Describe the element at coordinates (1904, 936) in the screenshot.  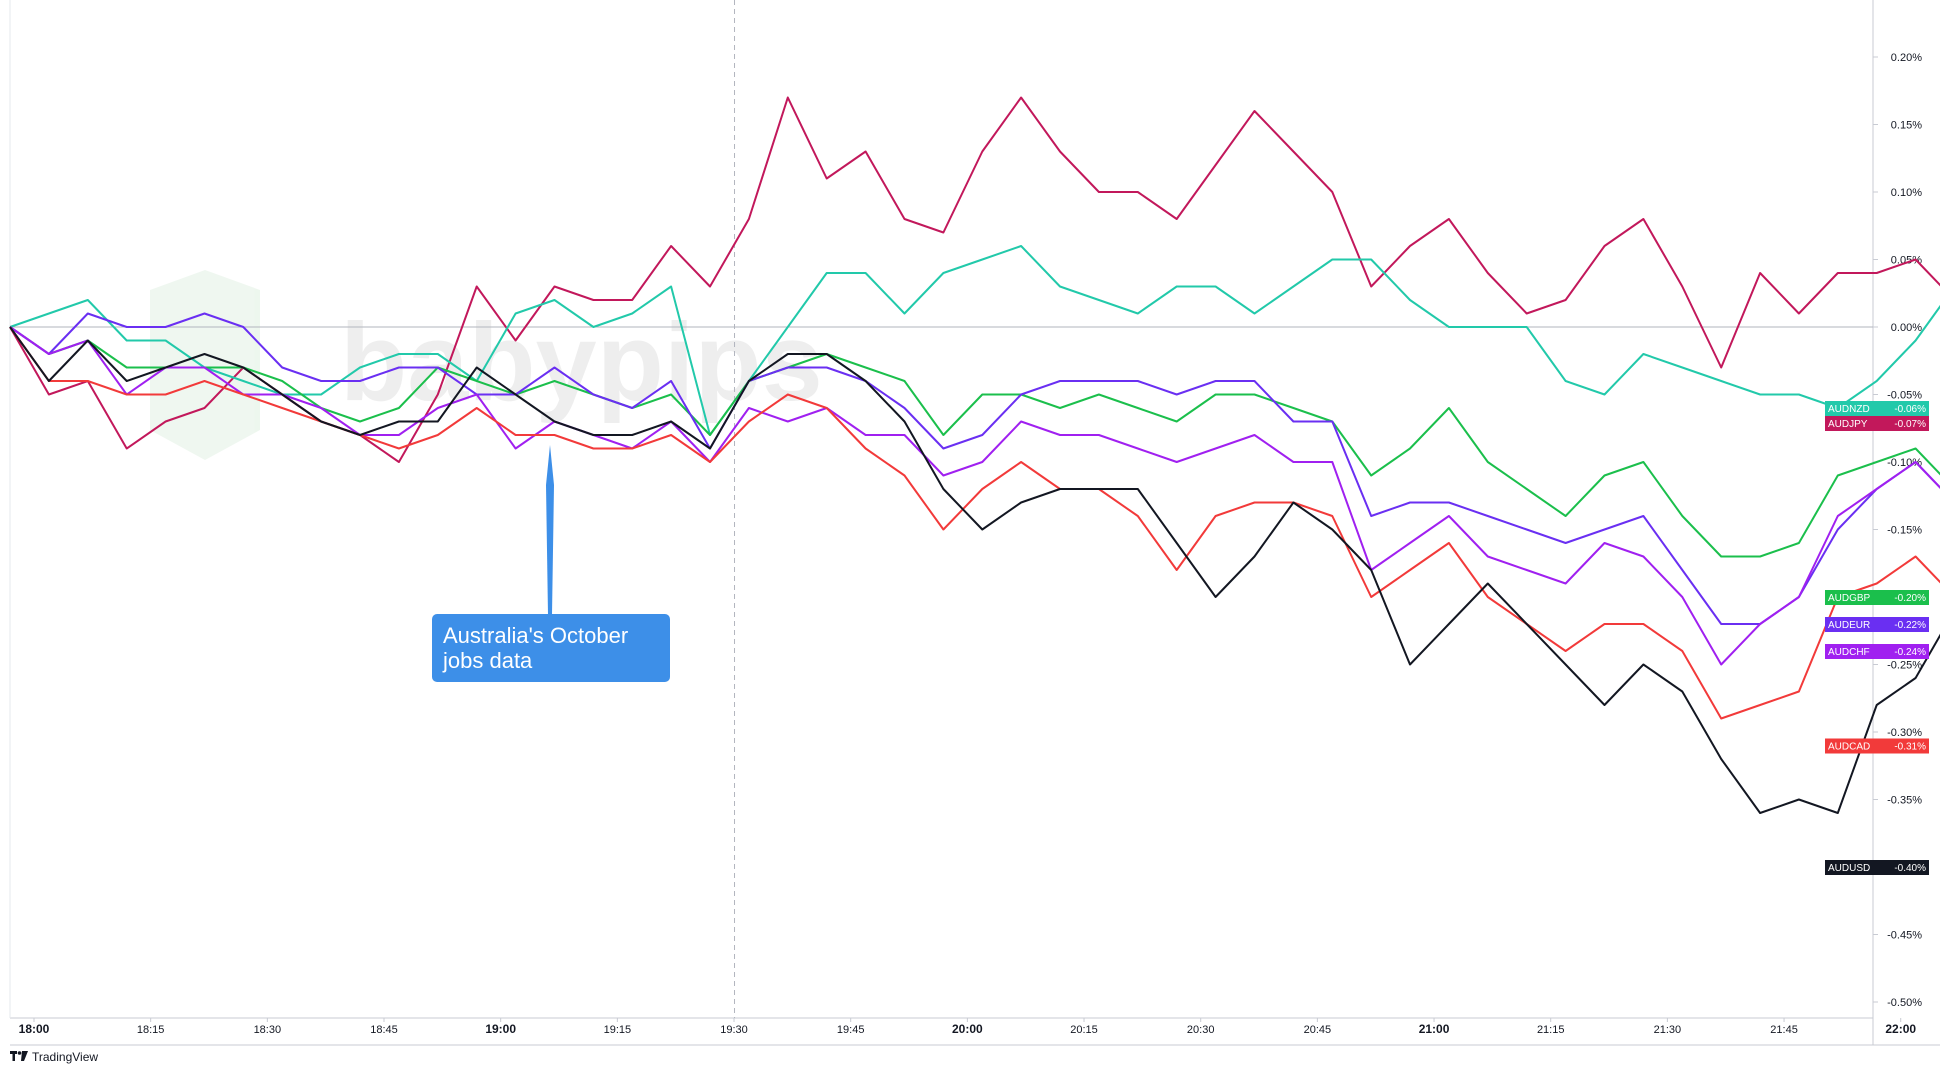
I see `y-tick-label: -0.45%` at that location.